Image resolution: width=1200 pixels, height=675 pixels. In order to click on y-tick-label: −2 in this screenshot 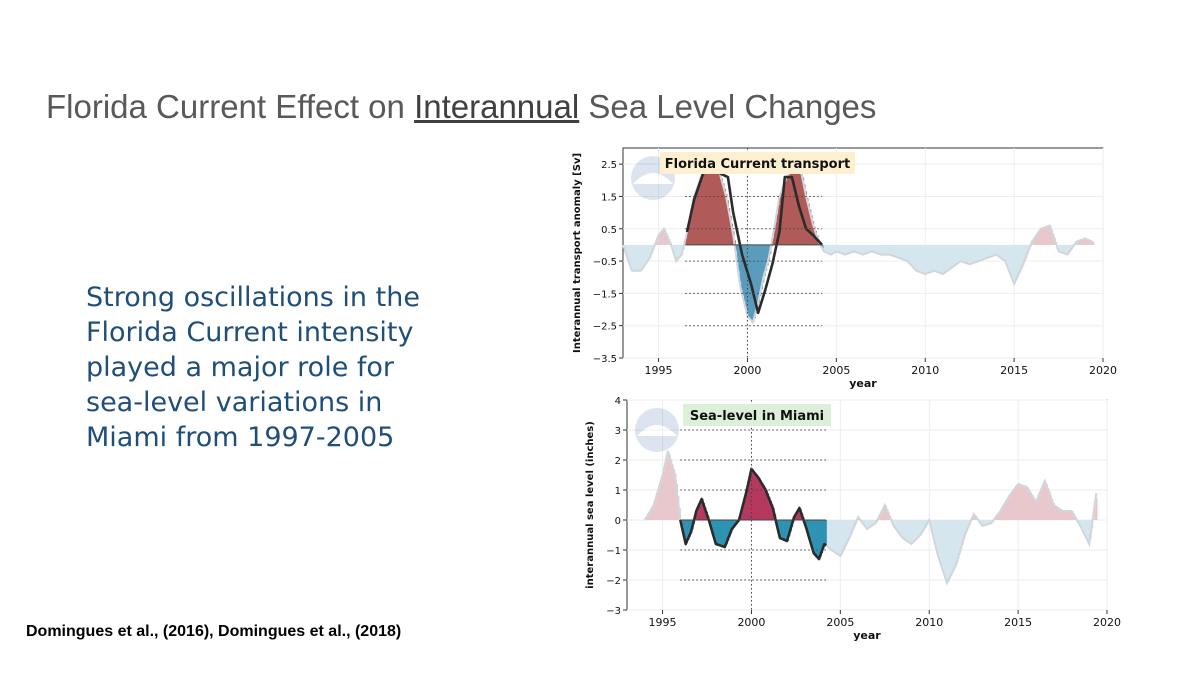, I will do `click(613, 581)`.